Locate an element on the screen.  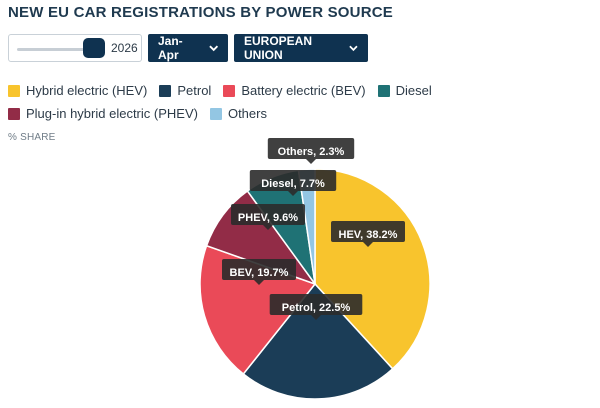
data-label-box-petrol is located at coordinates (316, 304).